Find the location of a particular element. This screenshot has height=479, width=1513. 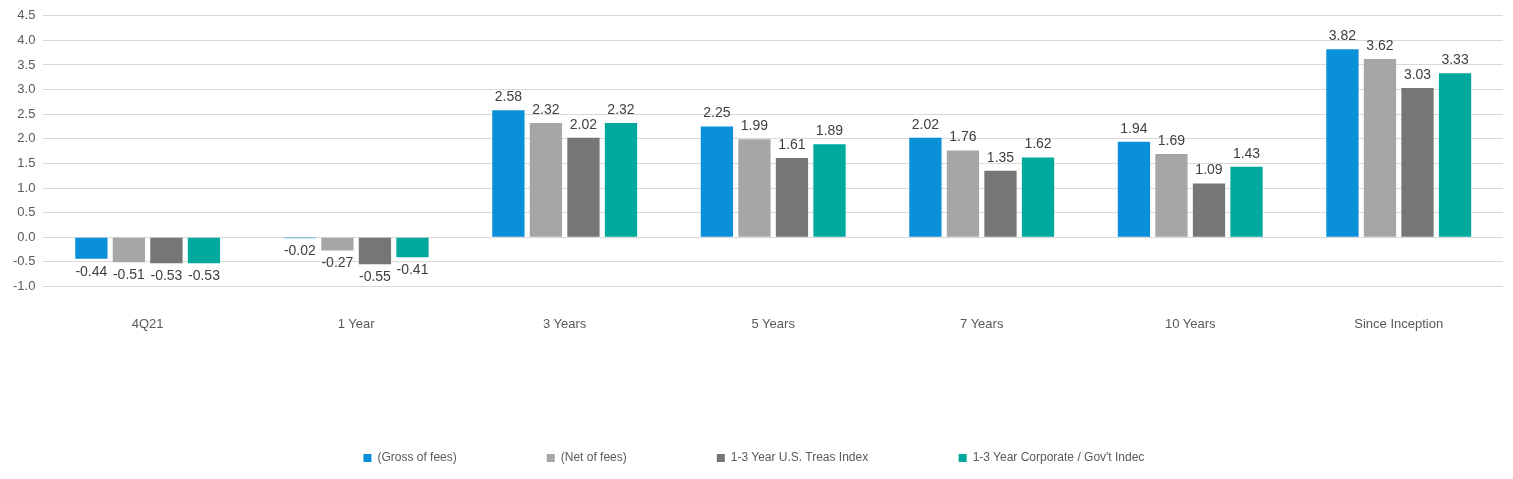

data-label: 1.35 is located at coordinates (1000, 156).